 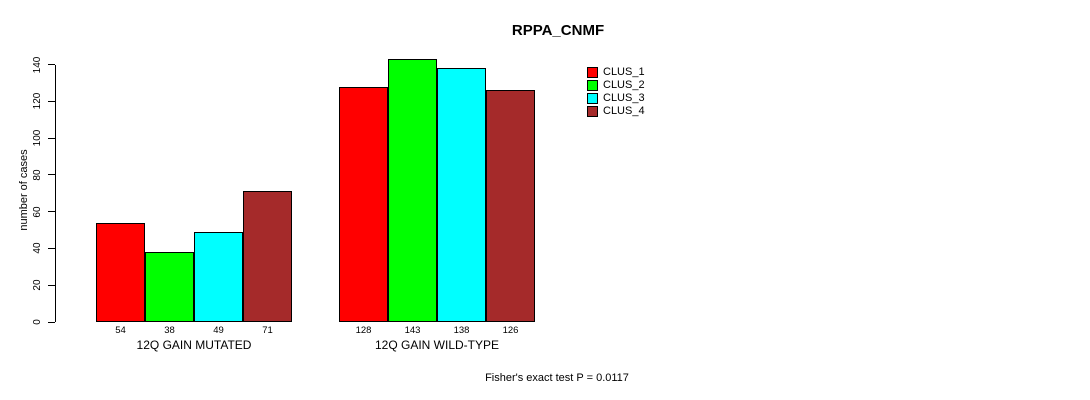 I want to click on bar-value-label: 71, so click(x=267, y=330).